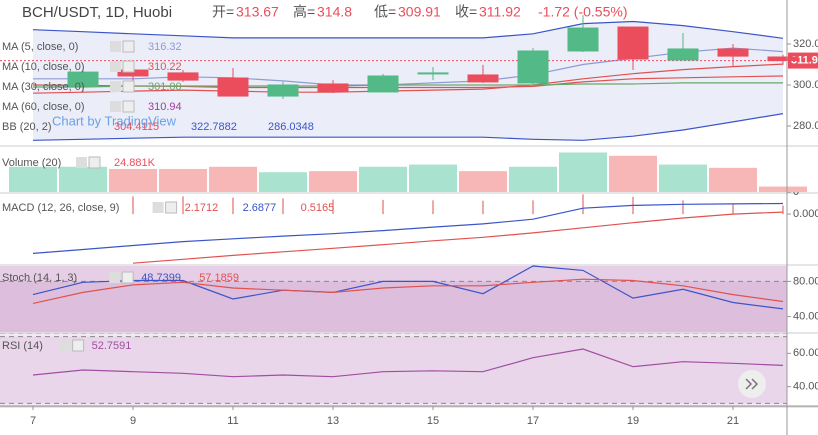  Describe the element at coordinates (161, 278) in the screenshot. I see `pane-value: 48.7399` at that location.